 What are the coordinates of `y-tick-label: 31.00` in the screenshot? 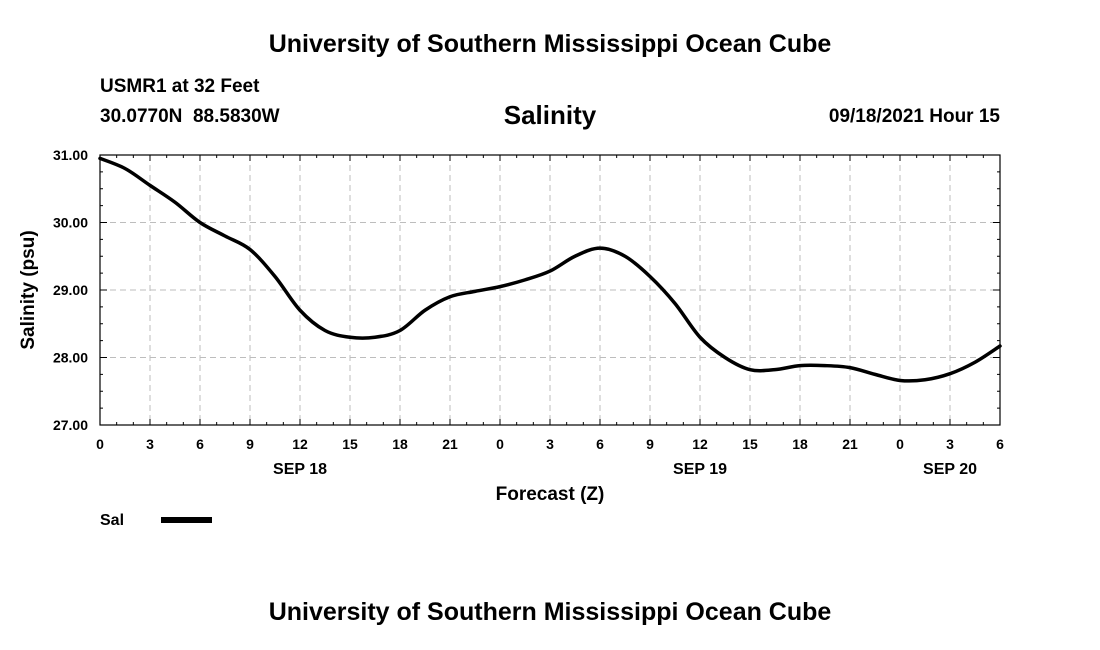 It's located at (70, 155).